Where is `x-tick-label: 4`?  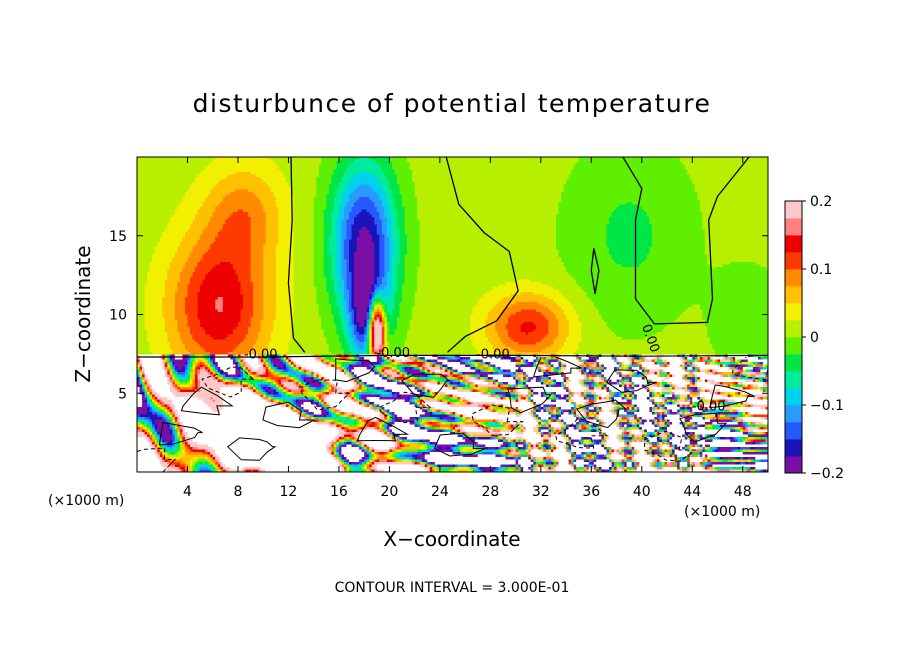 x-tick-label: 4 is located at coordinates (187, 492).